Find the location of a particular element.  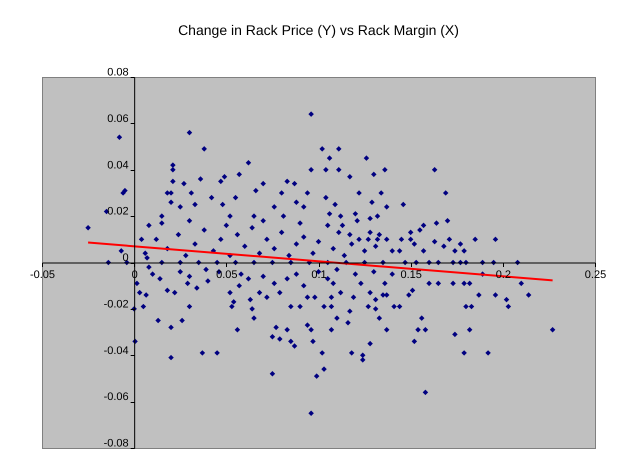

y-tick-label: 0 is located at coordinates (125, 258).